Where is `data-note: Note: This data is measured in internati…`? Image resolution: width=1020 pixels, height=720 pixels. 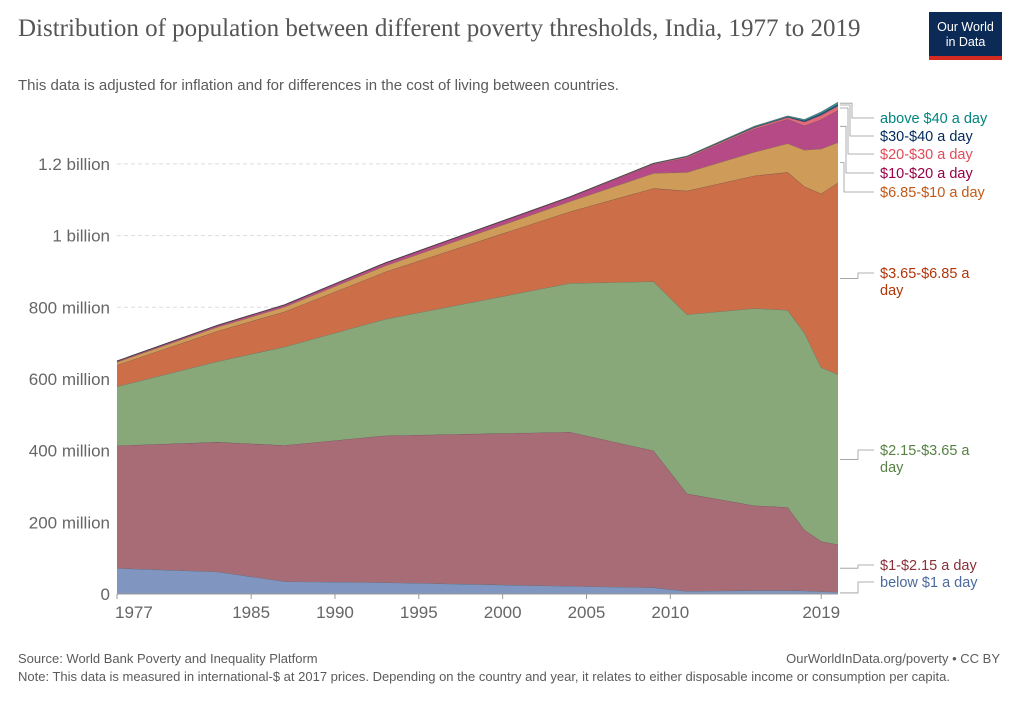
data-note: Note: This data is measured in internati… is located at coordinates (484, 676).